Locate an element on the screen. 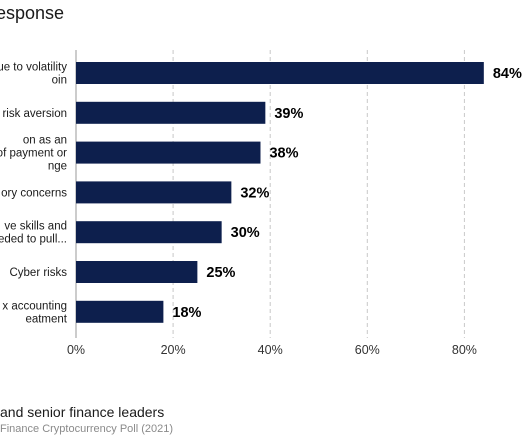 The width and height of the screenshot is (530, 443). chart-title: esponse is located at coordinates (32, 13).